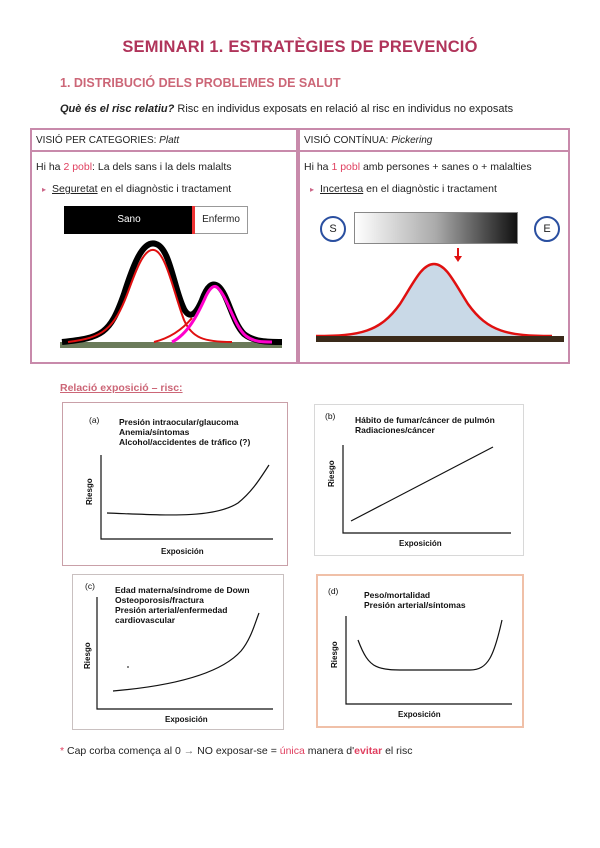 The height and width of the screenshot is (848, 600). I want to click on graph-c-curve, so click(186, 652).